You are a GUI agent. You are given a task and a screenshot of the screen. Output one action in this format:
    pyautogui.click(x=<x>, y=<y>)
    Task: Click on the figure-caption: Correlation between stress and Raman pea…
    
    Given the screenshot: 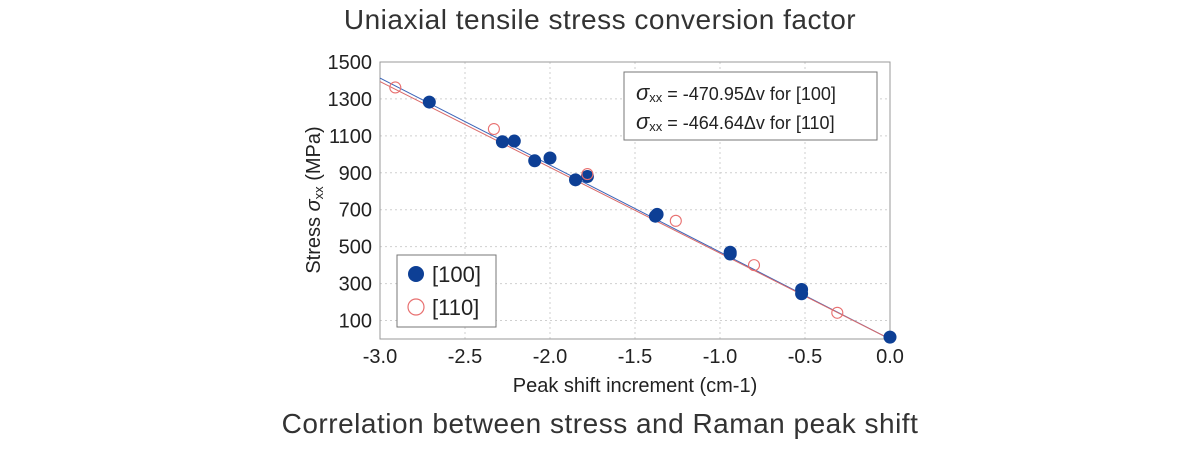 What is the action you would take?
    pyautogui.click(x=600, y=423)
    